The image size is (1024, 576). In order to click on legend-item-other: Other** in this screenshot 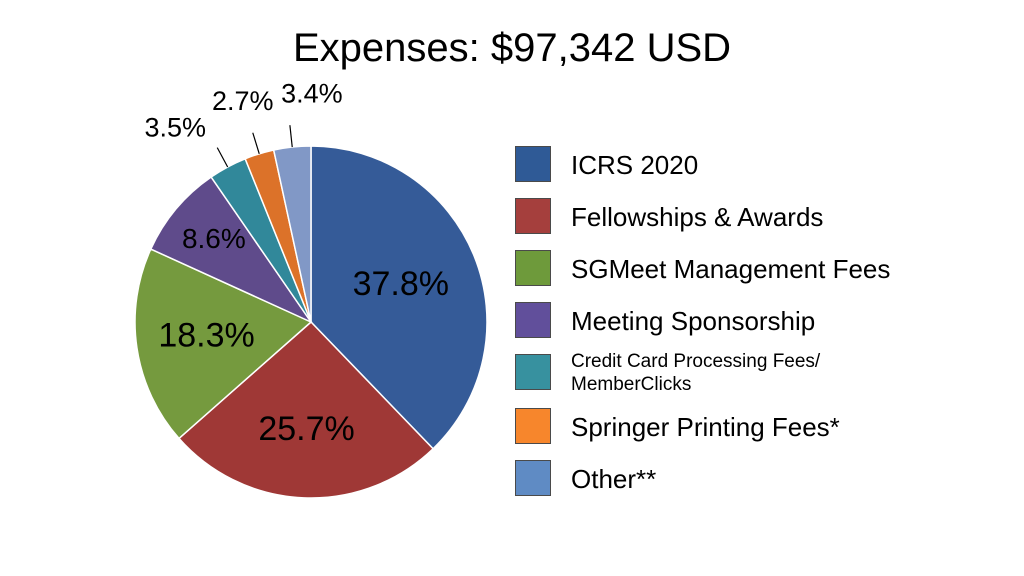, I will do `click(765, 479)`.